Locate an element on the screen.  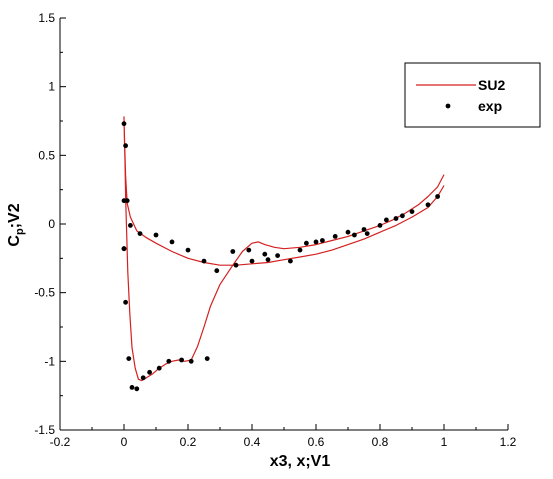
y-tick-label: 1 is located at coordinates (51, 87).